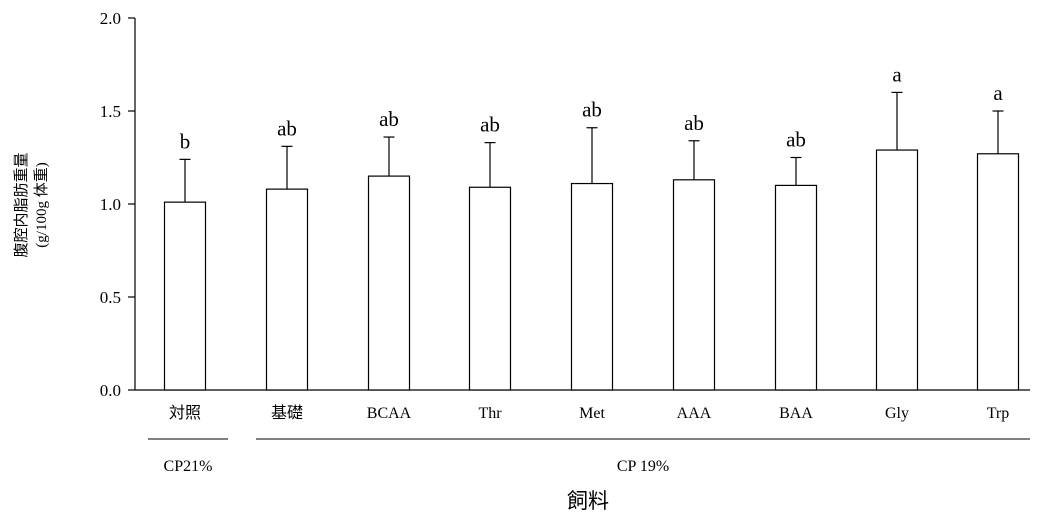 The image size is (1046, 518). What do you see at coordinates (389, 413) in the screenshot?
I see `category-label: BCAA` at bounding box center [389, 413].